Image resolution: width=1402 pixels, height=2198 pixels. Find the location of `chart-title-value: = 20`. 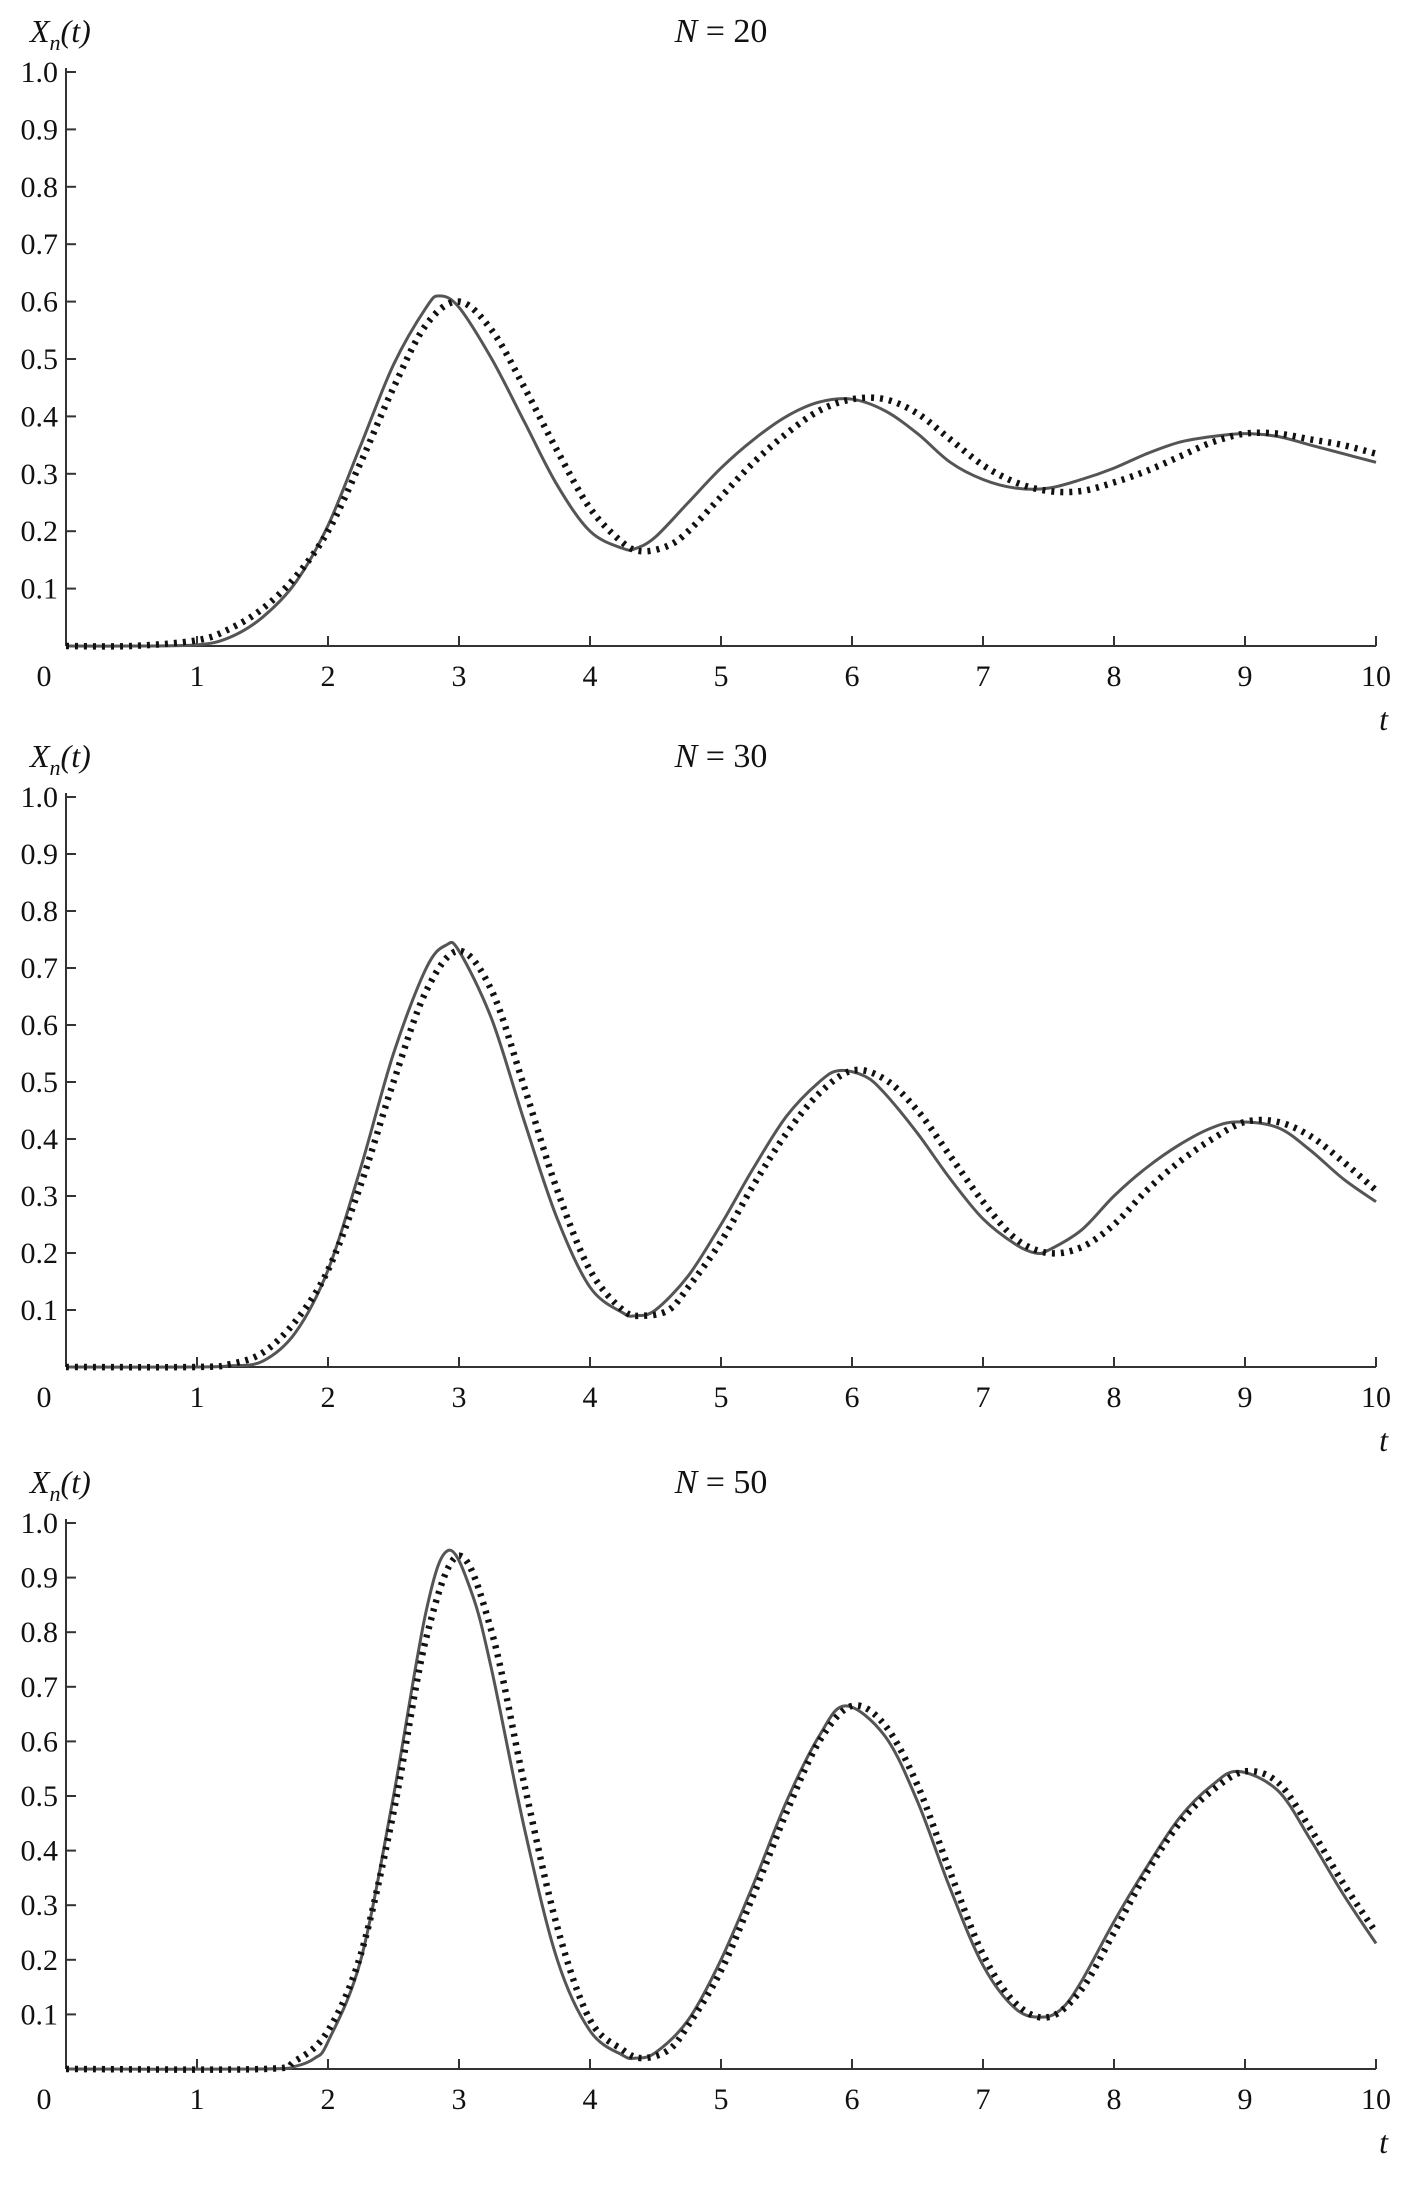

chart-title-value: = 20 is located at coordinates (732, 31).